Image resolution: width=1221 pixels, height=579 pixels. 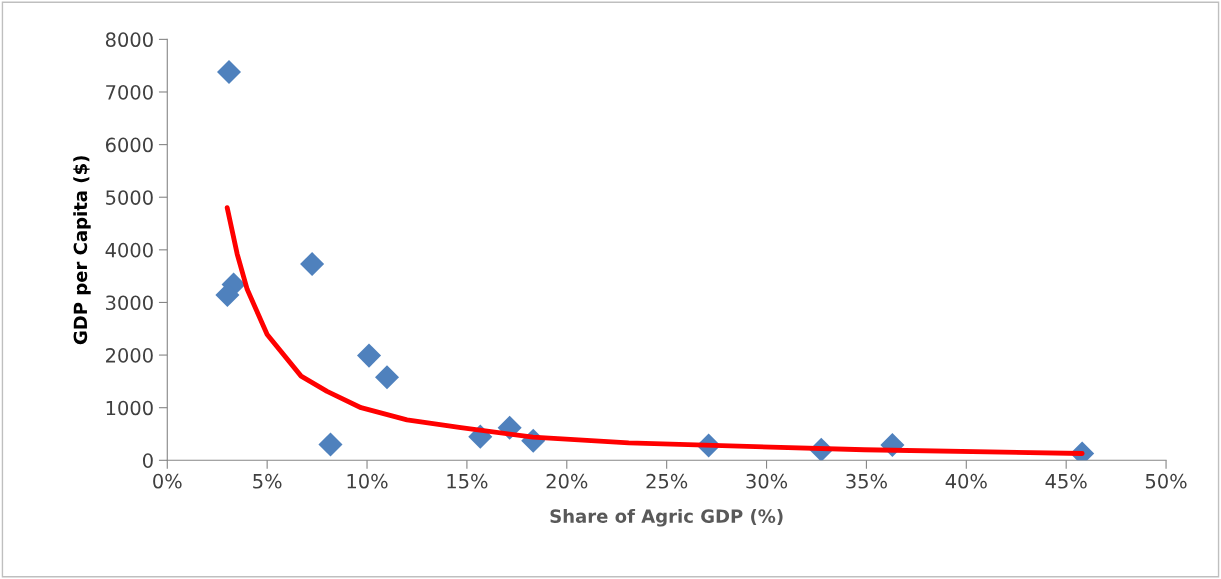 What do you see at coordinates (567, 481) in the screenshot?
I see `x-tick-label: 20%` at bounding box center [567, 481].